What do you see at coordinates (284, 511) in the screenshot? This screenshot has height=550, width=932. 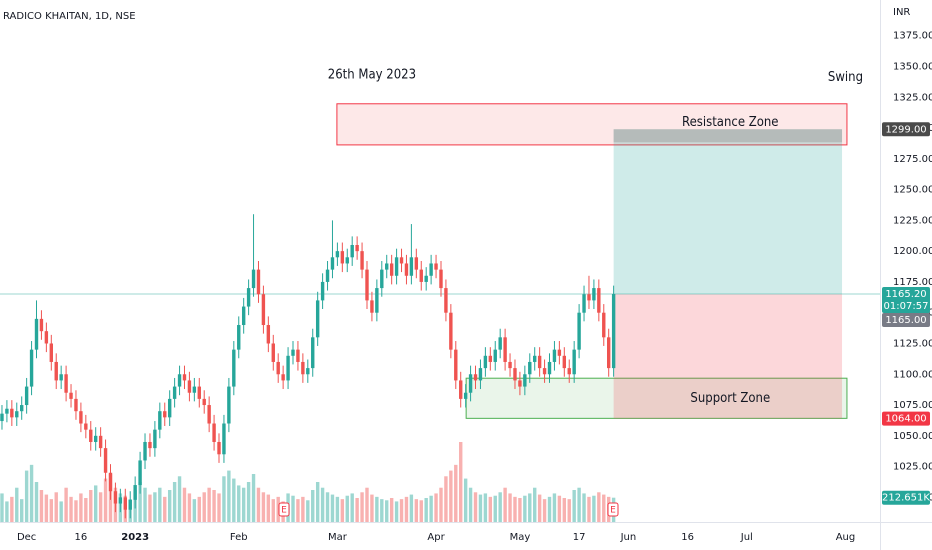 I see `earnings-marker-letter: E` at bounding box center [284, 511].